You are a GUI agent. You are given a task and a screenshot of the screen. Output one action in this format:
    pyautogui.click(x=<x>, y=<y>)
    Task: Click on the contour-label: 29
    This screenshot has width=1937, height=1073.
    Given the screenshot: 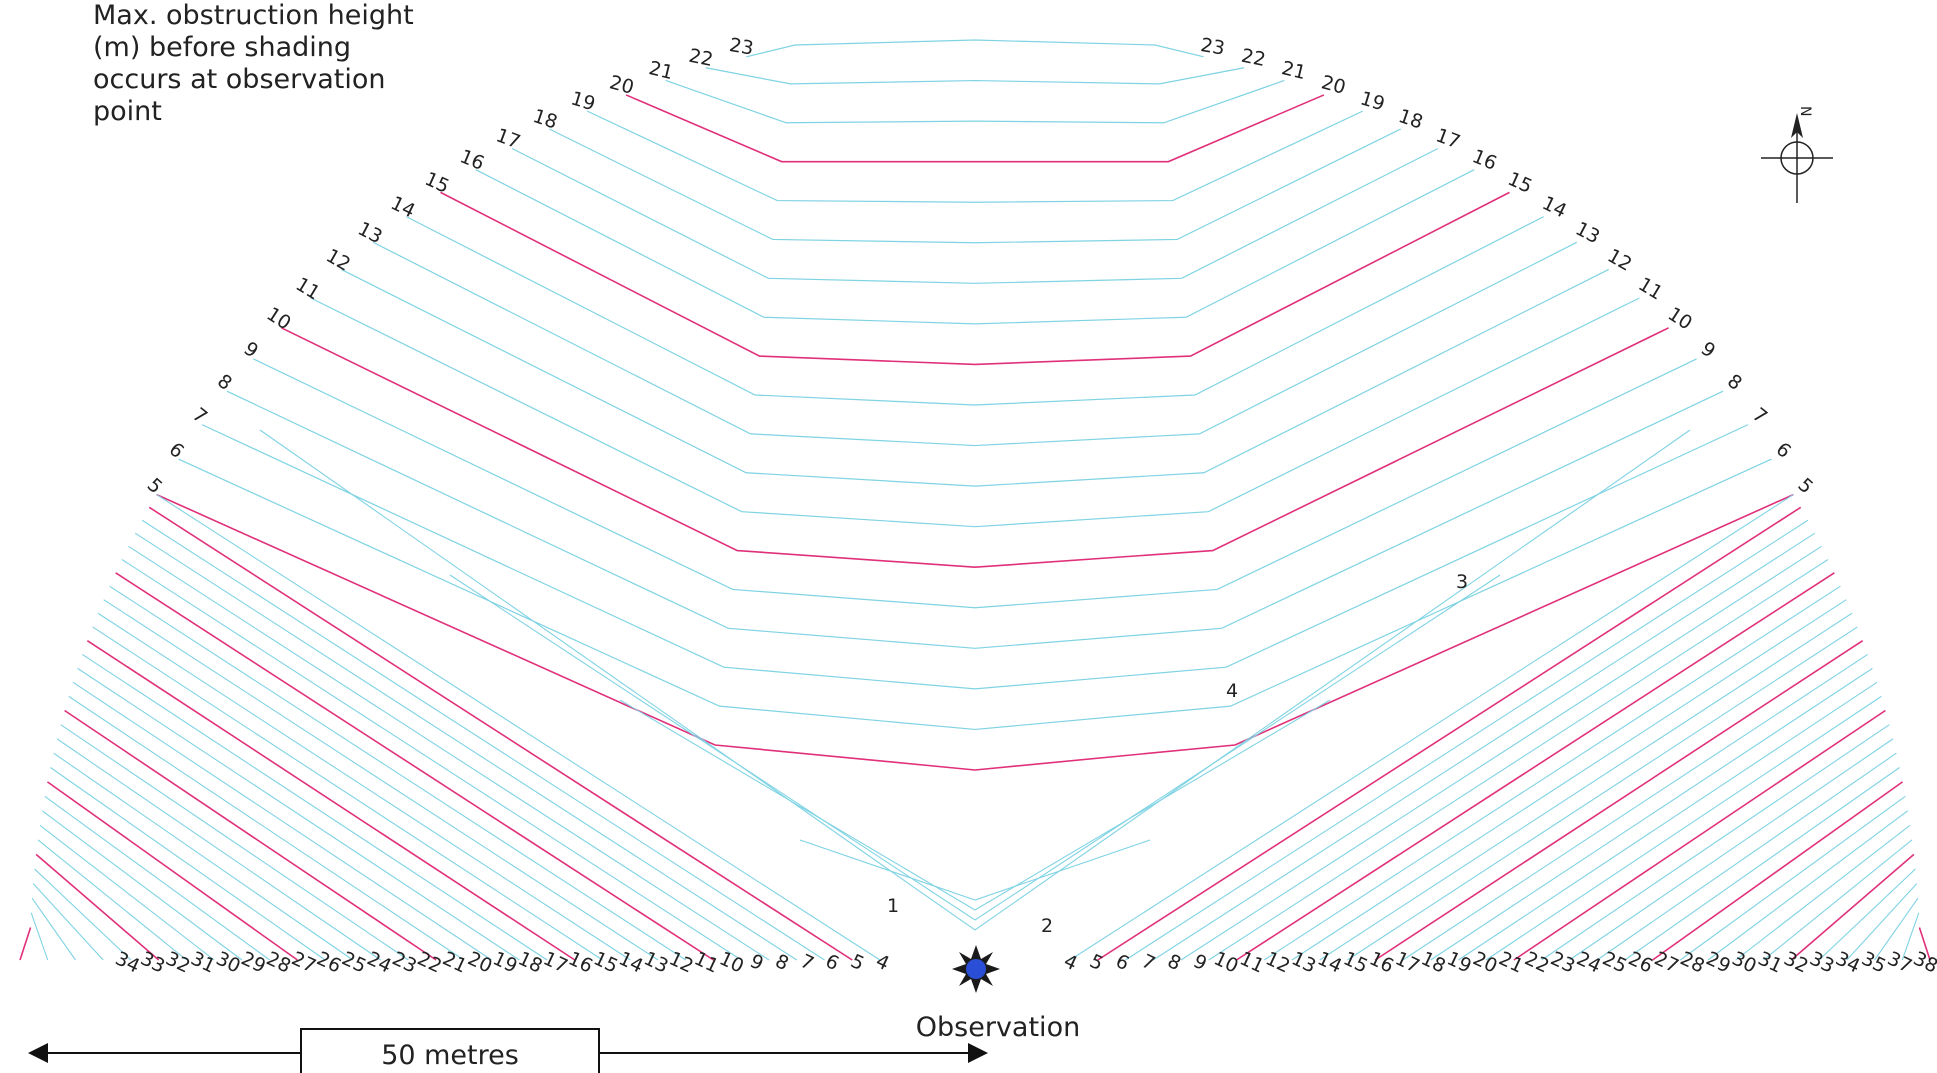 What is the action you would take?
    pyautogui.click(x=1718, y=962)
    